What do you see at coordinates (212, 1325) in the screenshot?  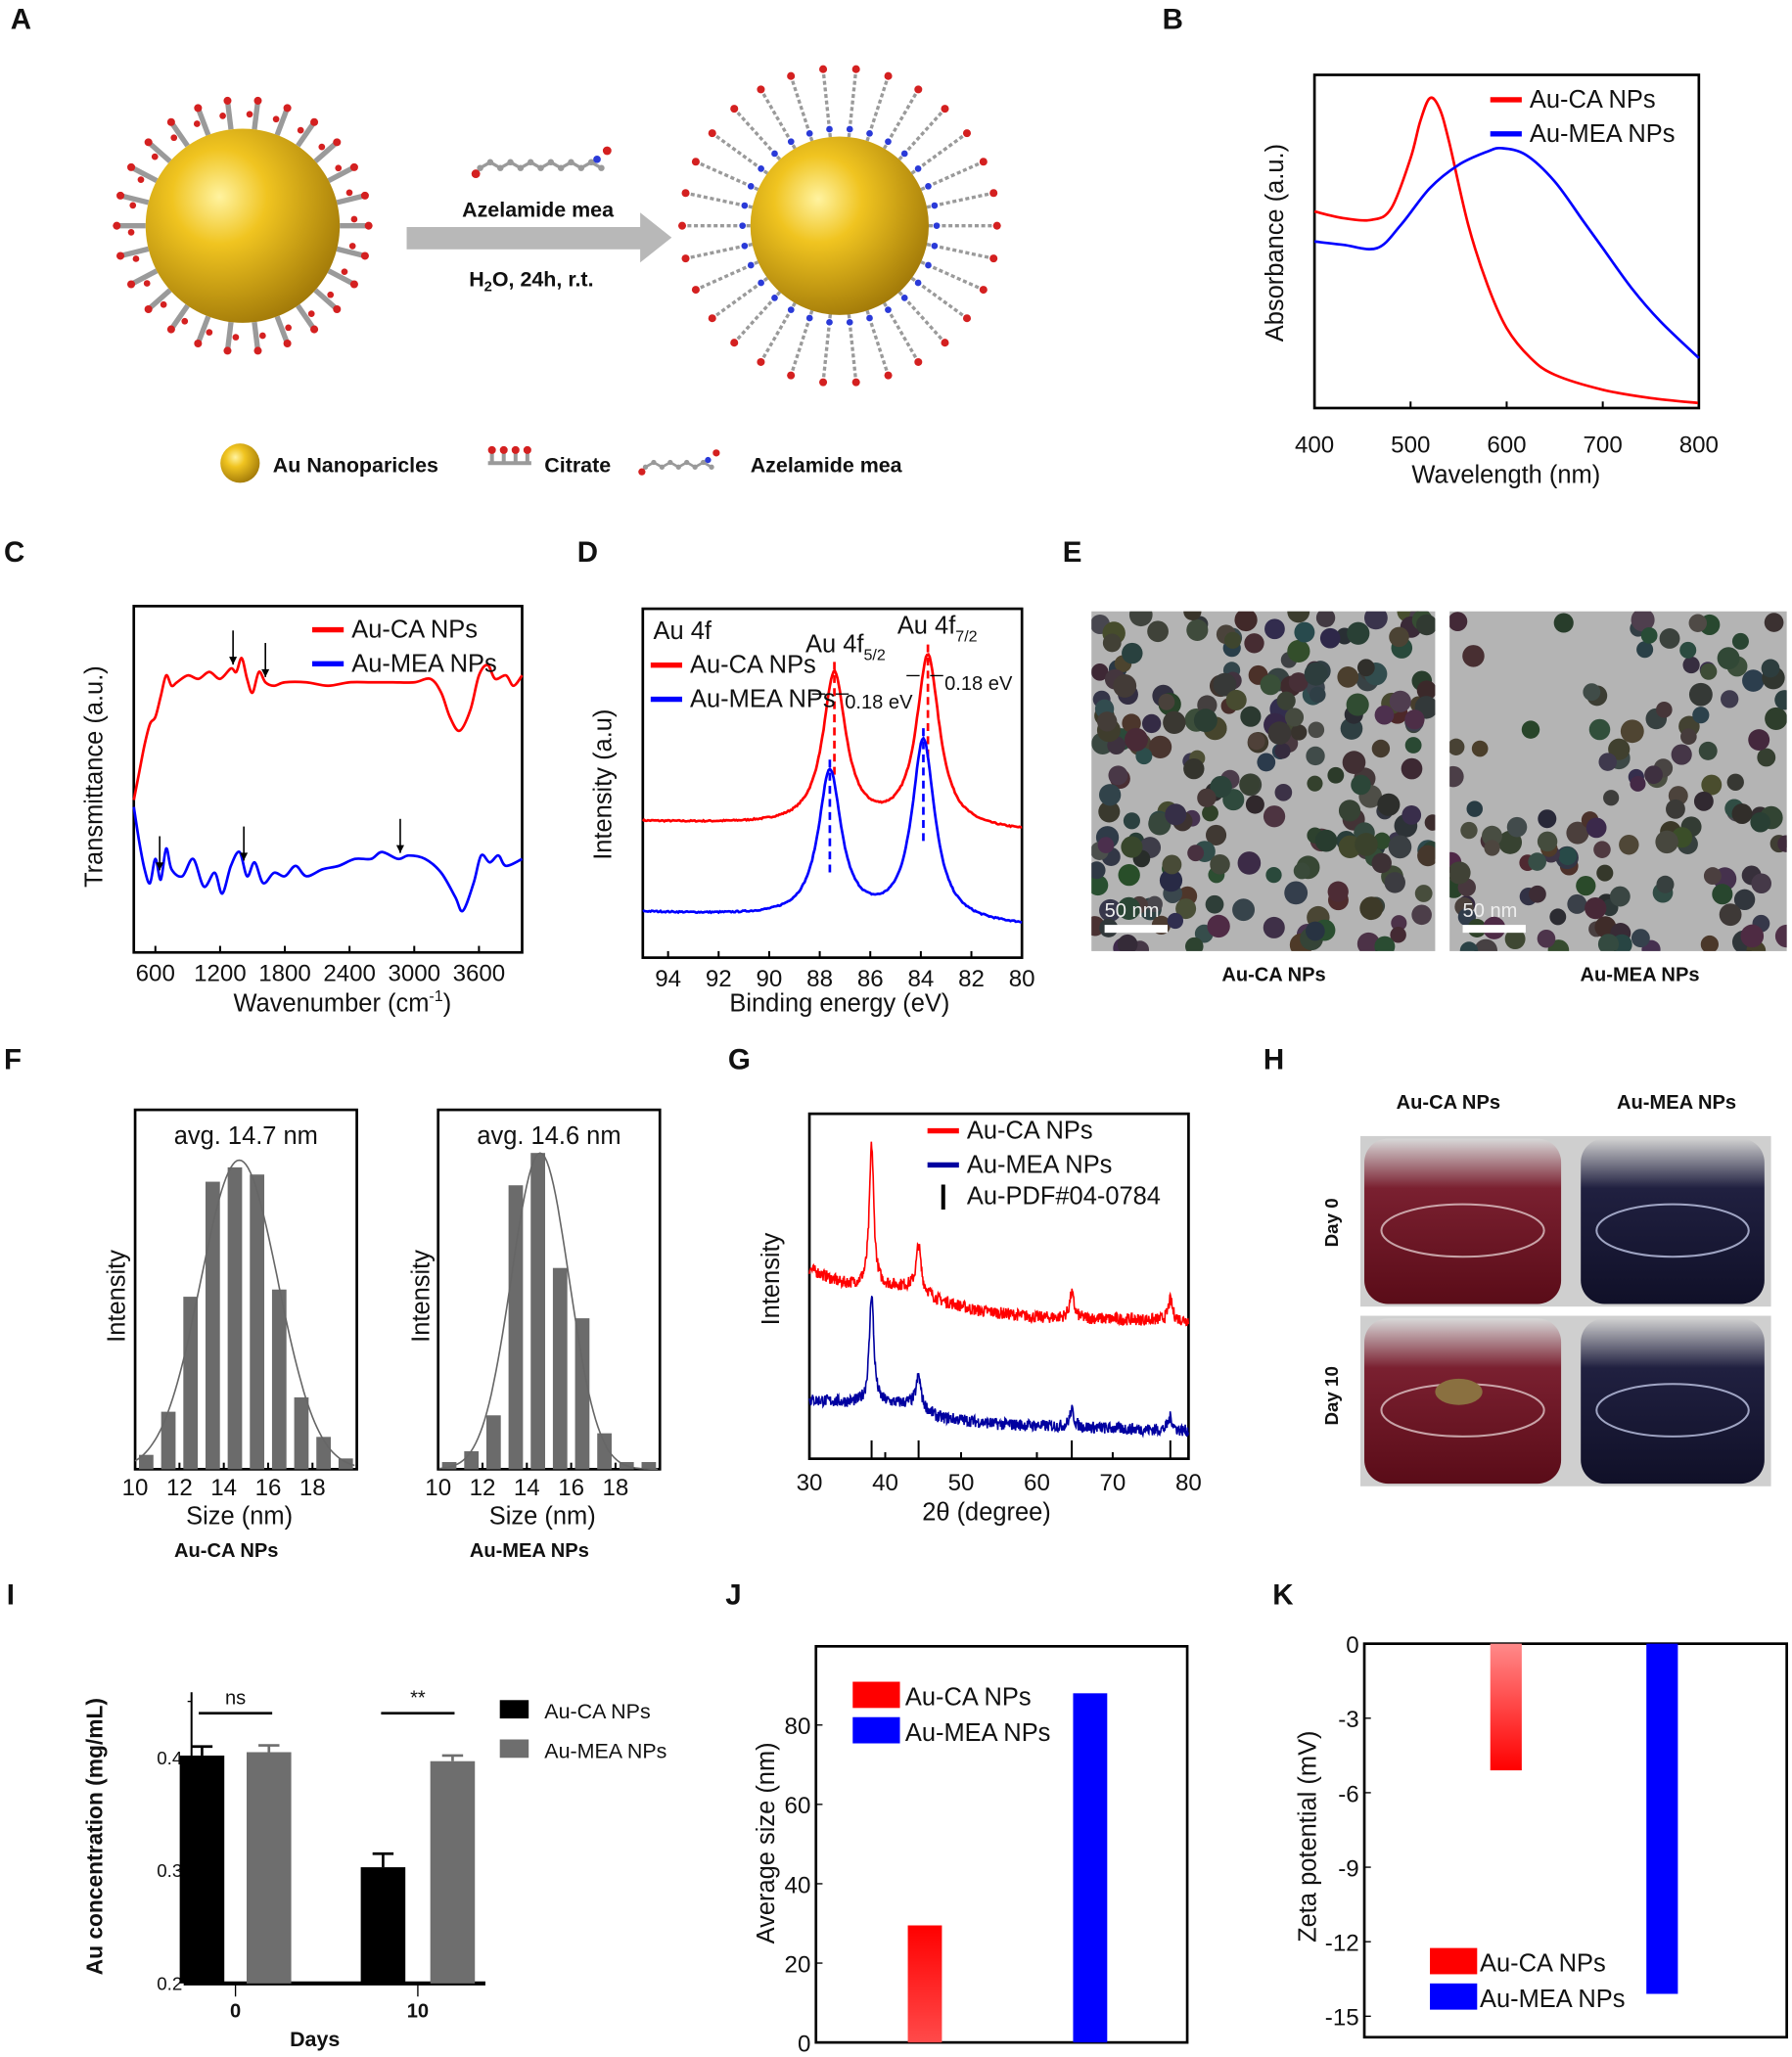 I see `histogram-bar` at bounding box center [212, 1325].